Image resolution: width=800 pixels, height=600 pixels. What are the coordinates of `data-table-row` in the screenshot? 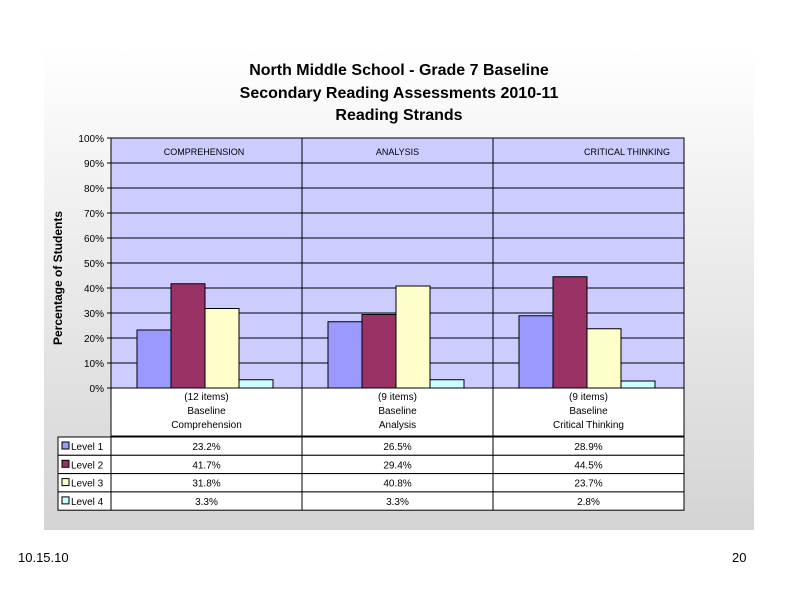 It's located at (371, 501).